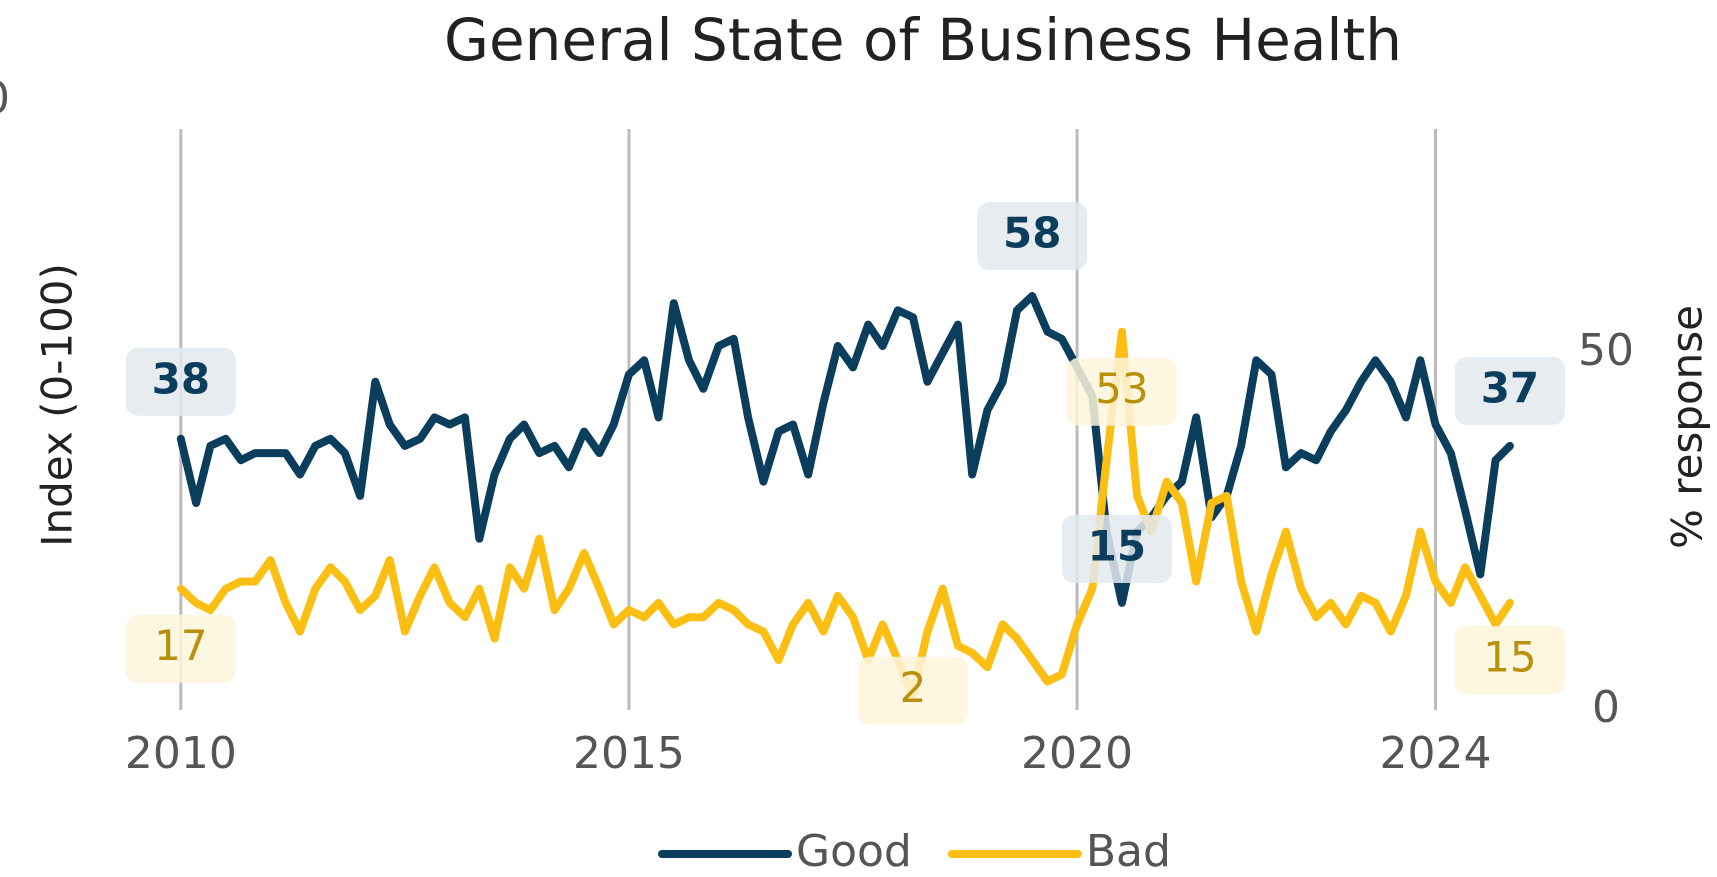  I want to click on y-axis-title: Index (0-100), so click(57, 405).